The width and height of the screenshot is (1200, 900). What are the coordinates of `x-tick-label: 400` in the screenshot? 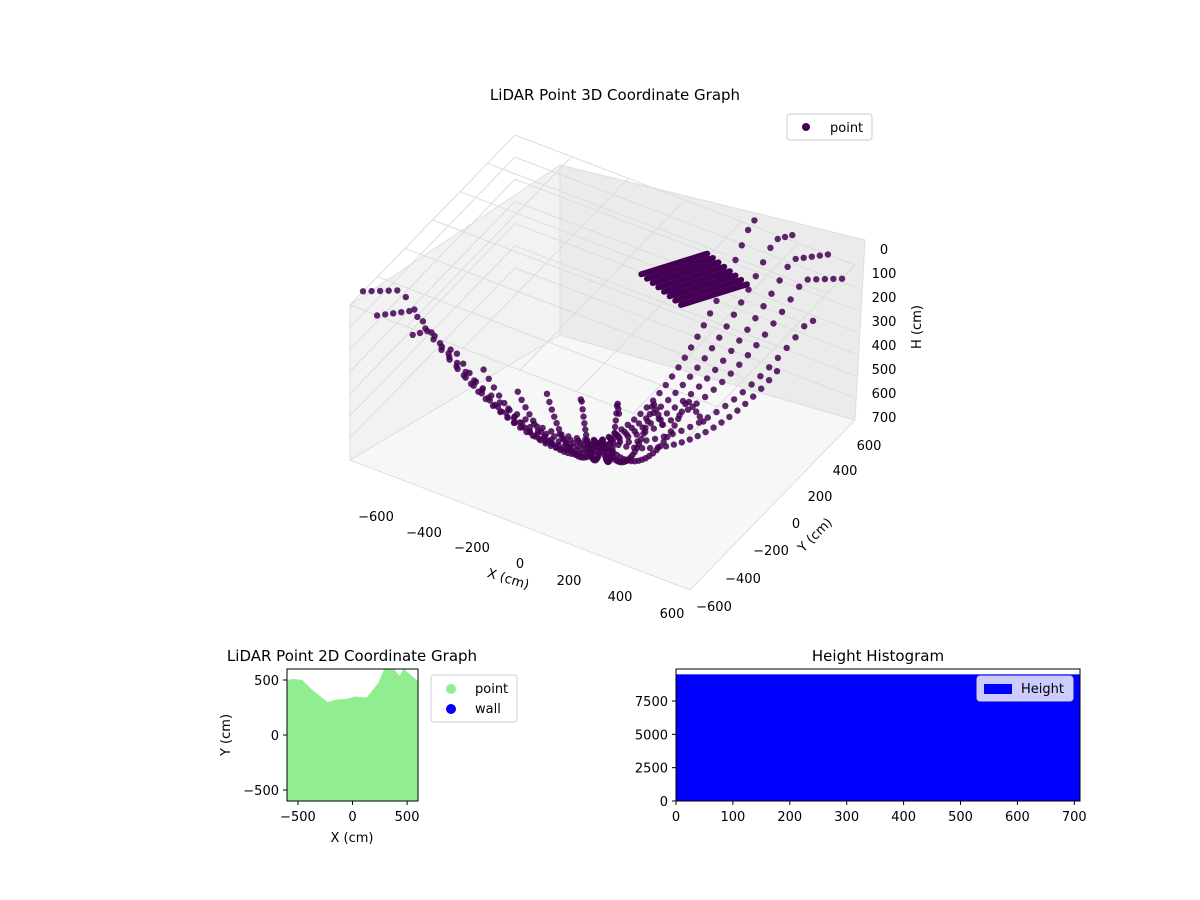 It's located at (903, 817).